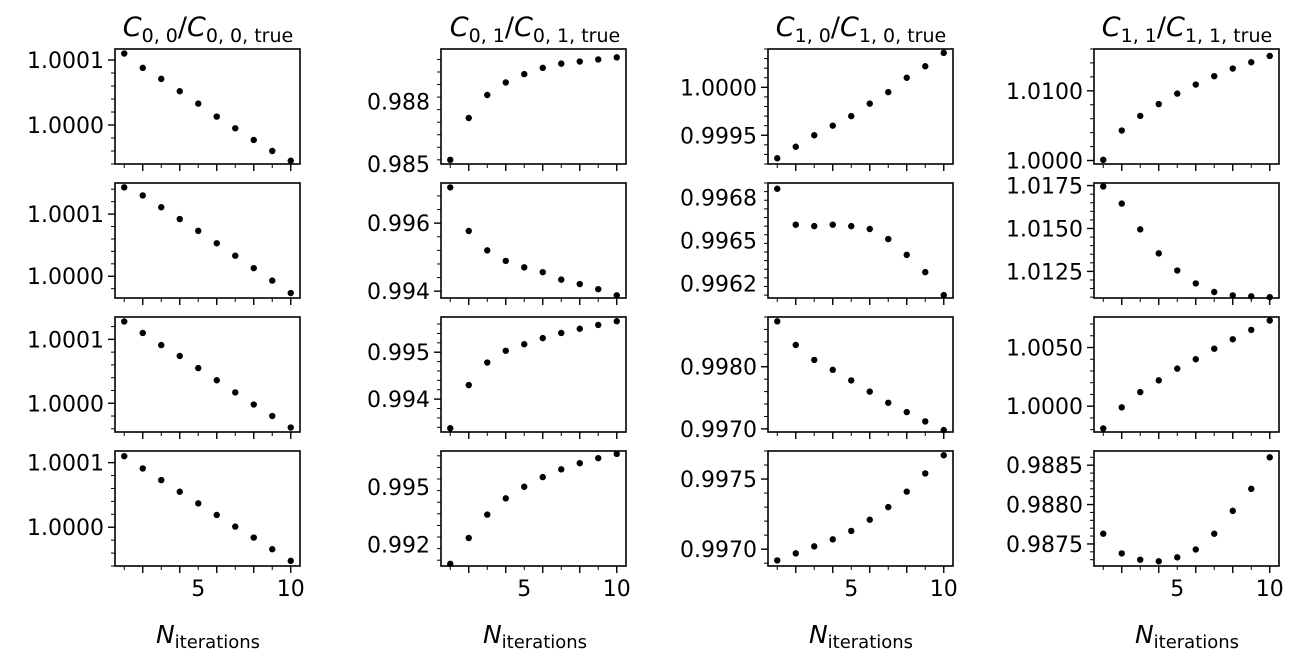 This screenshot has width=1300, height=653. What do you see at coordinates (1044, 466) in the screenshot?
I see `y-tick-label: 0.9885` at bounding box center [1044, 466].